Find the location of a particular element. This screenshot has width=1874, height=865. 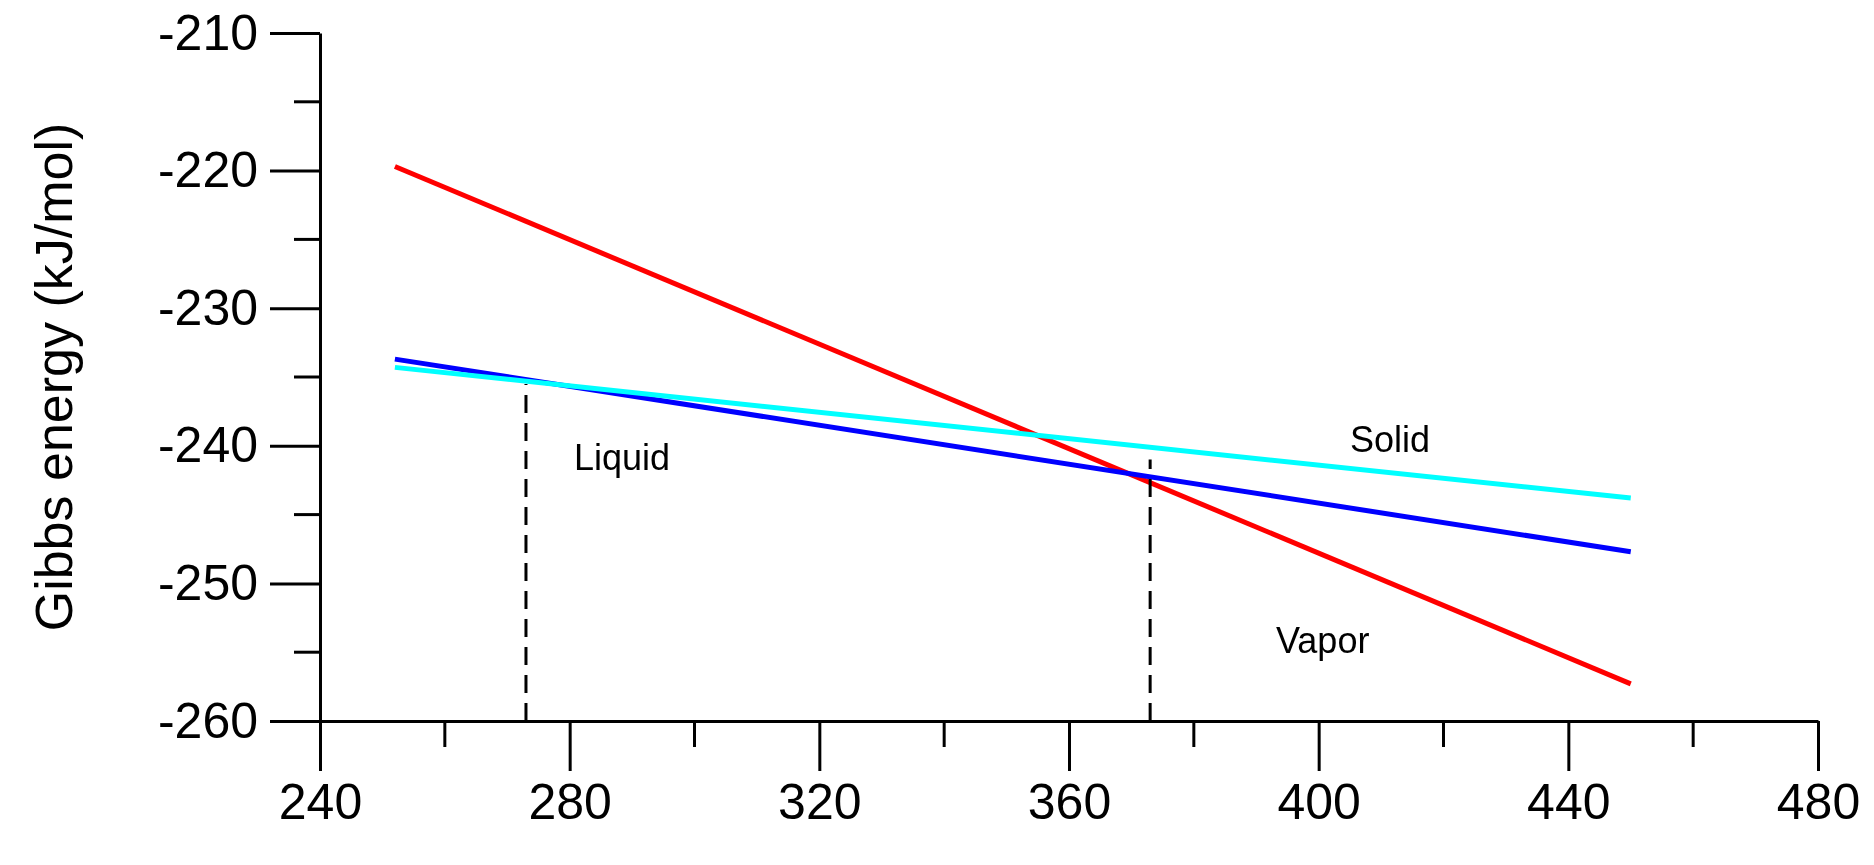

y-tick-label: -240 is located at coordinates (207, 445).